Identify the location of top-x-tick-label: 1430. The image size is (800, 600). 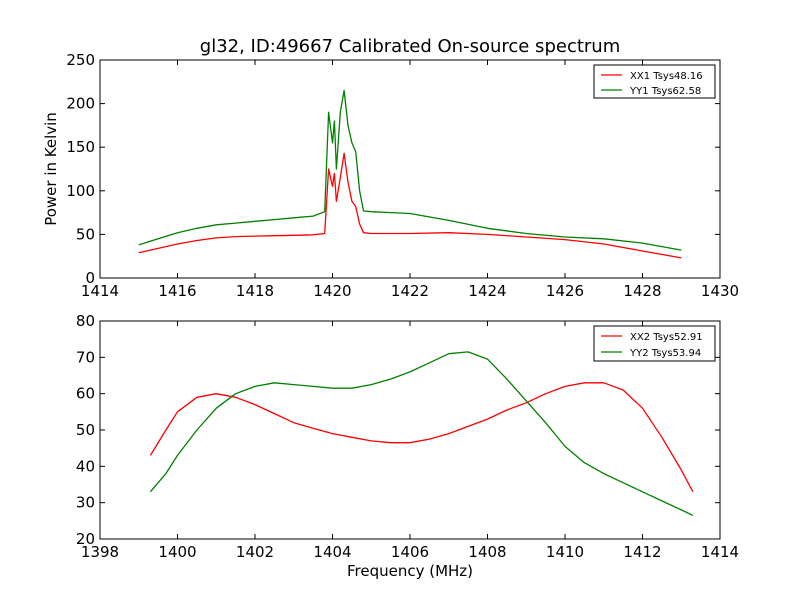
(720, 291).